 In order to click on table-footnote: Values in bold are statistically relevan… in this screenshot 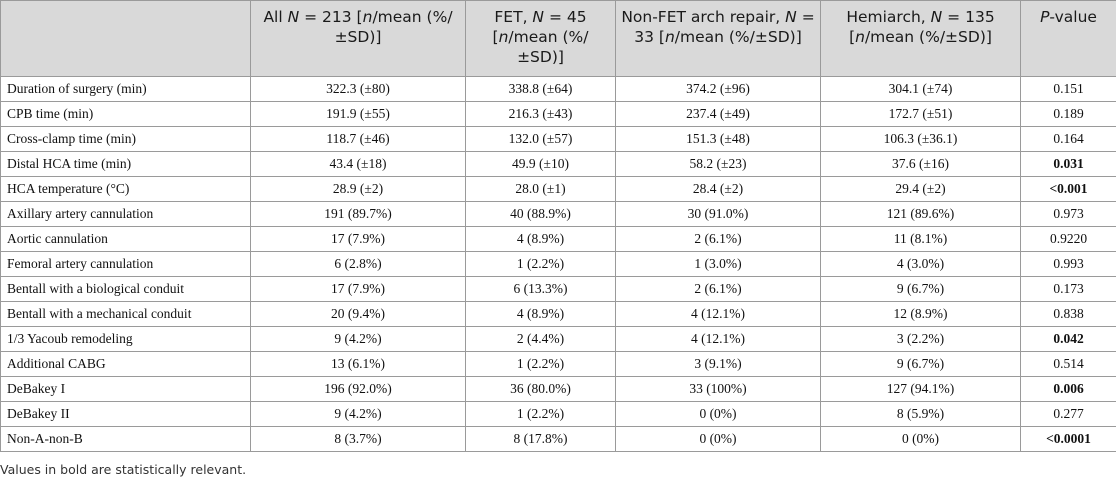, I will do `click(123, 469)`.